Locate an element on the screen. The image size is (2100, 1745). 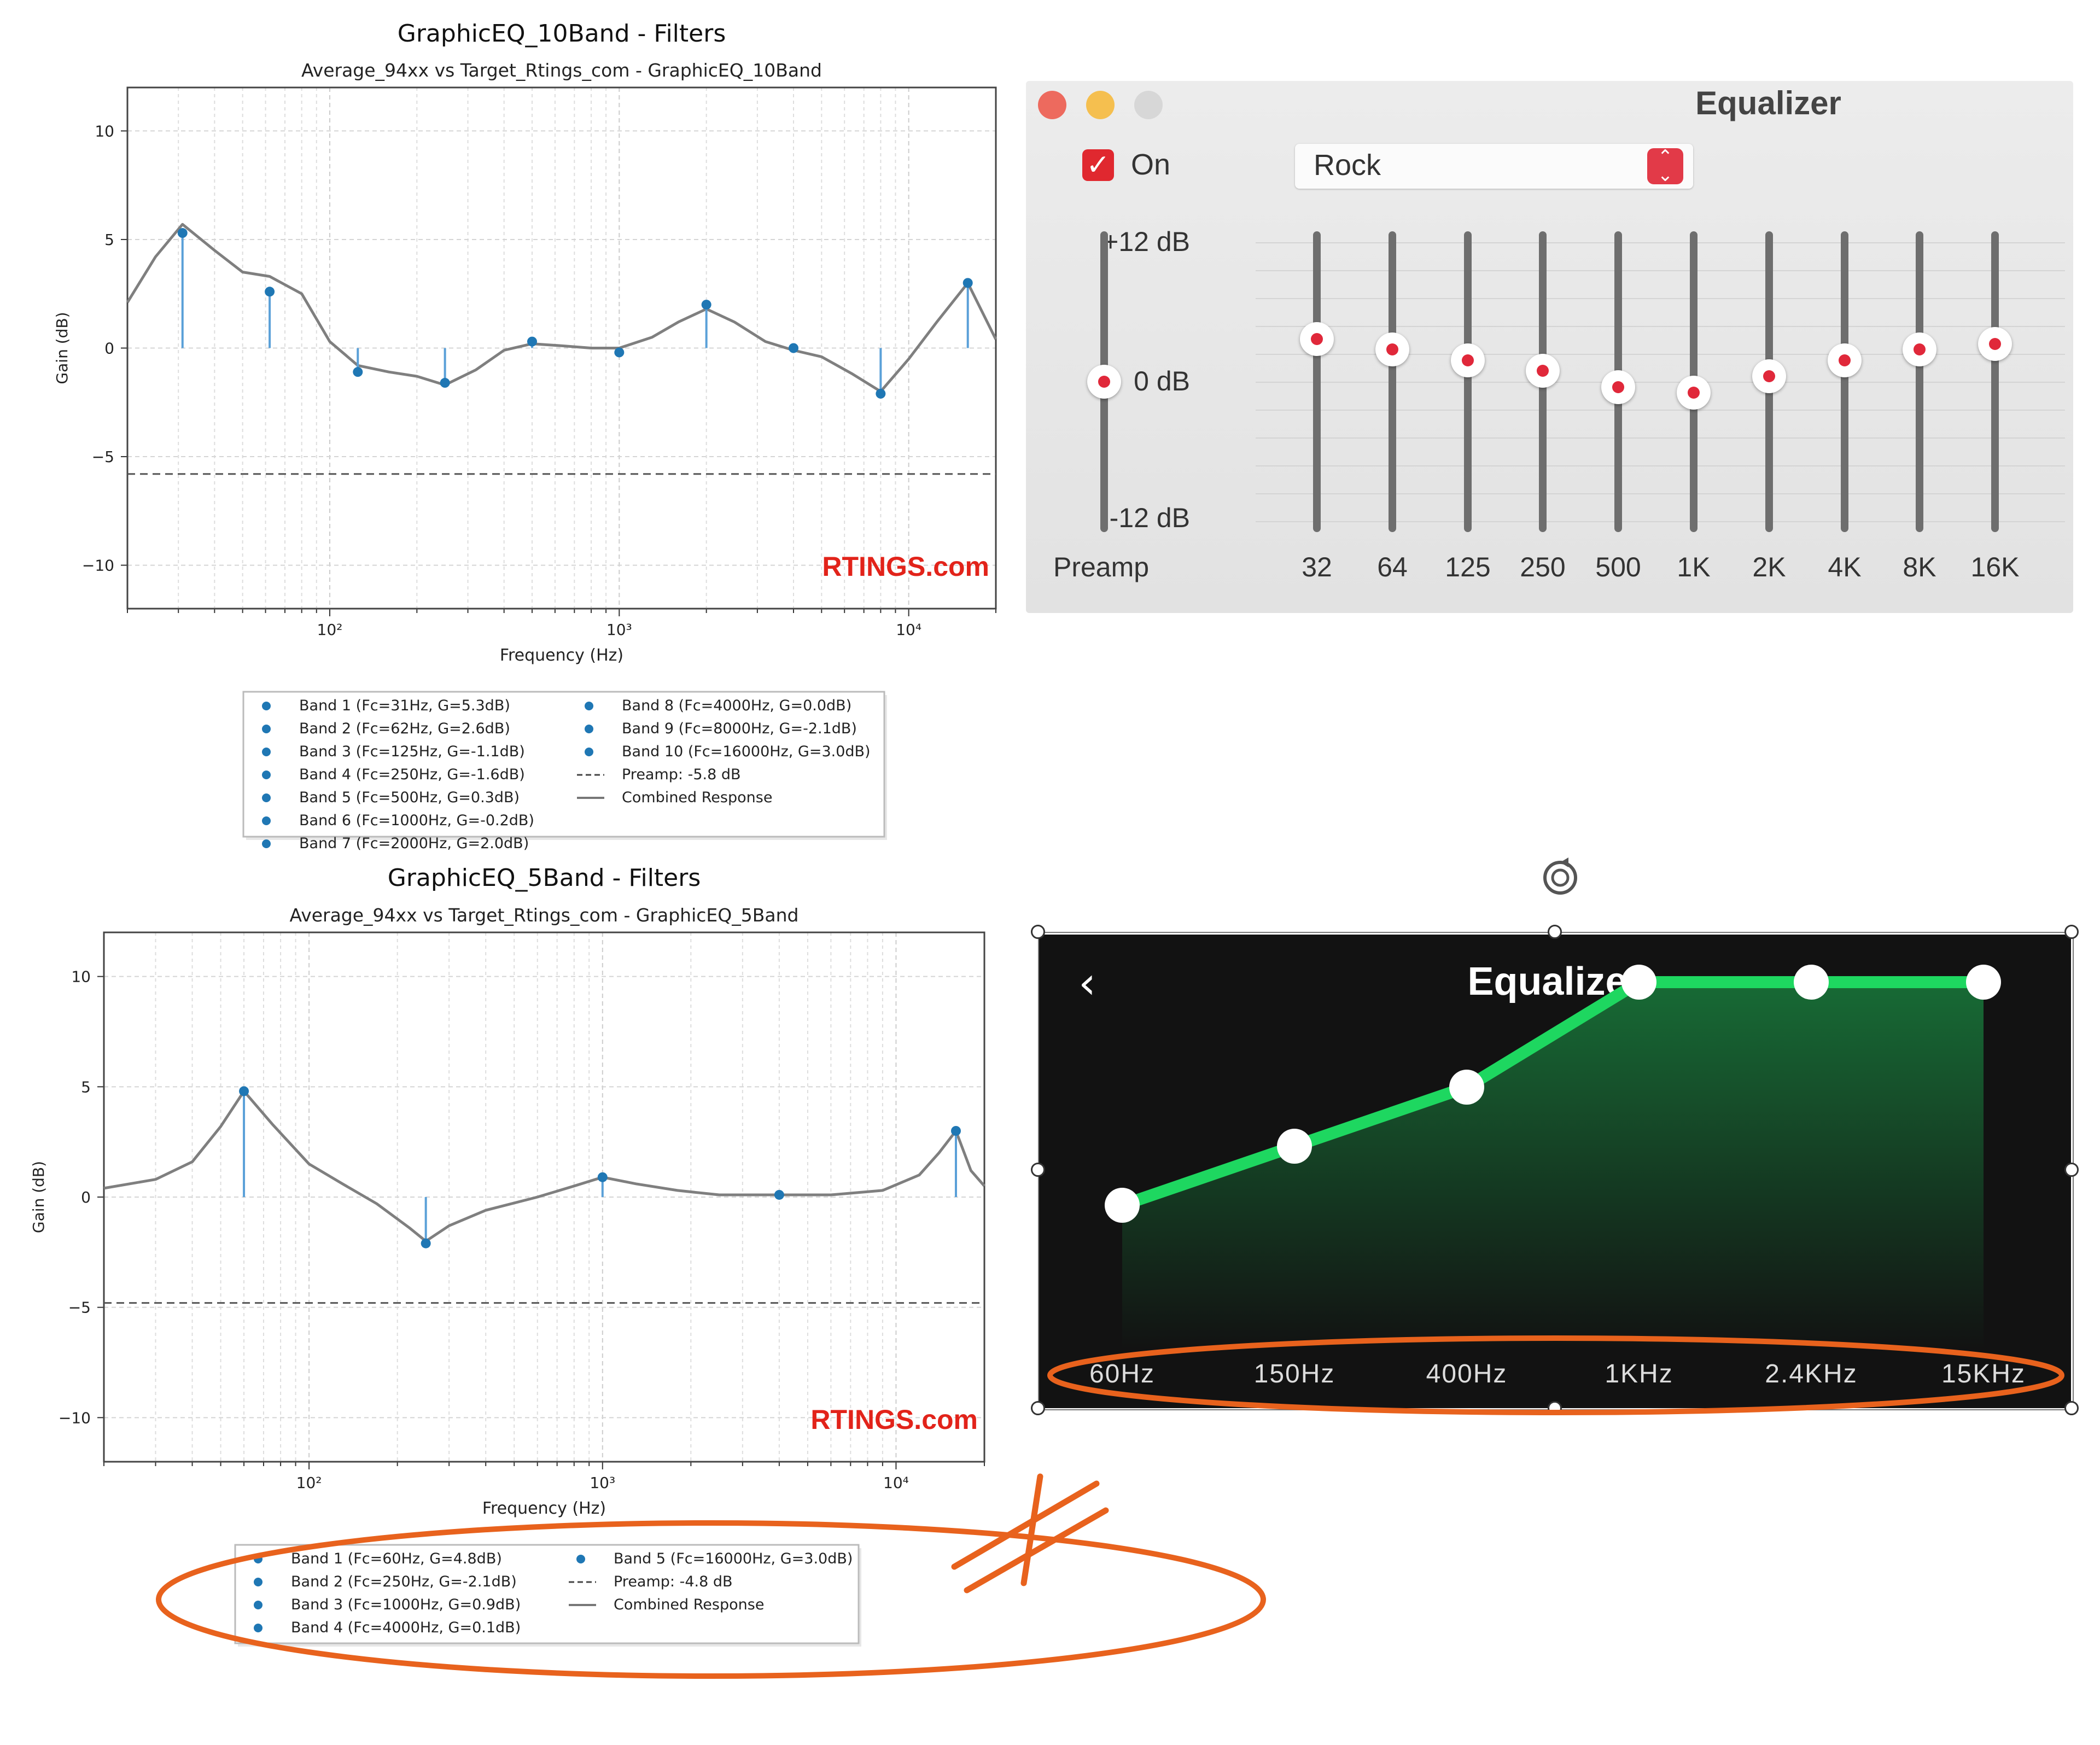
band-4K-slider-knob is located at coordinates (1845, 360).